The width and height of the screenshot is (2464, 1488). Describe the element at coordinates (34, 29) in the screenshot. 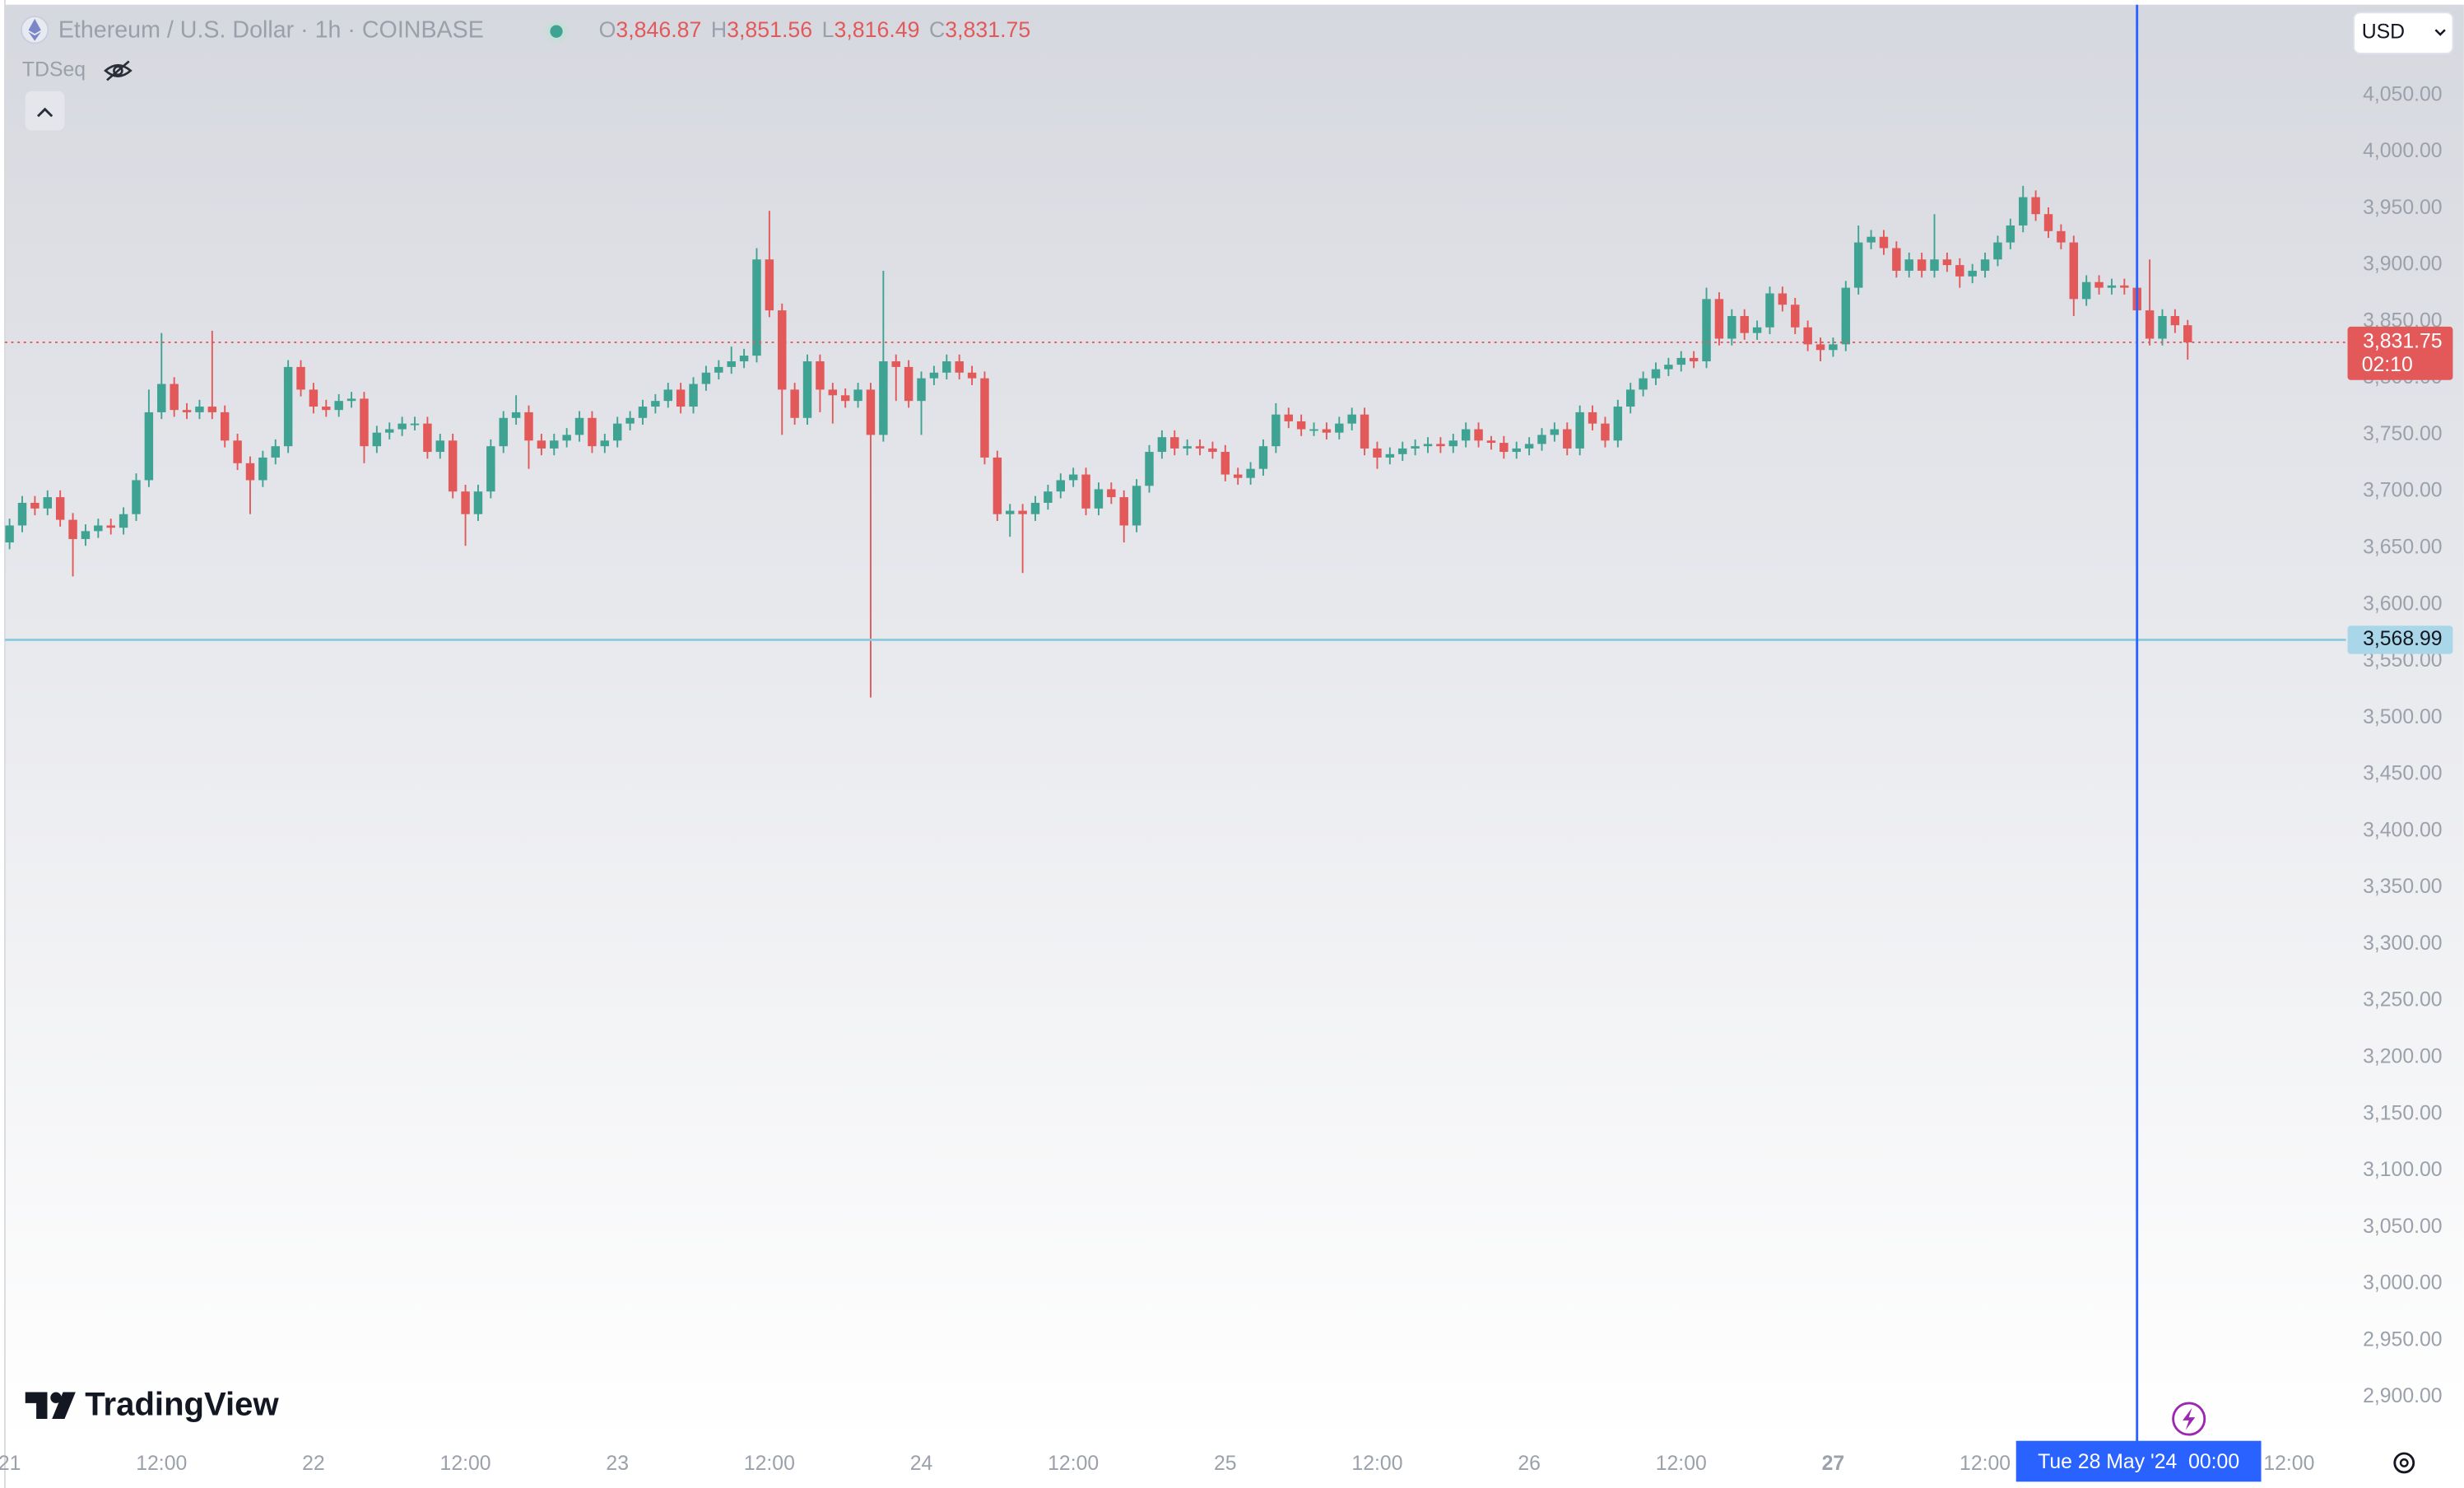

I see `eth-glyph` at that location.